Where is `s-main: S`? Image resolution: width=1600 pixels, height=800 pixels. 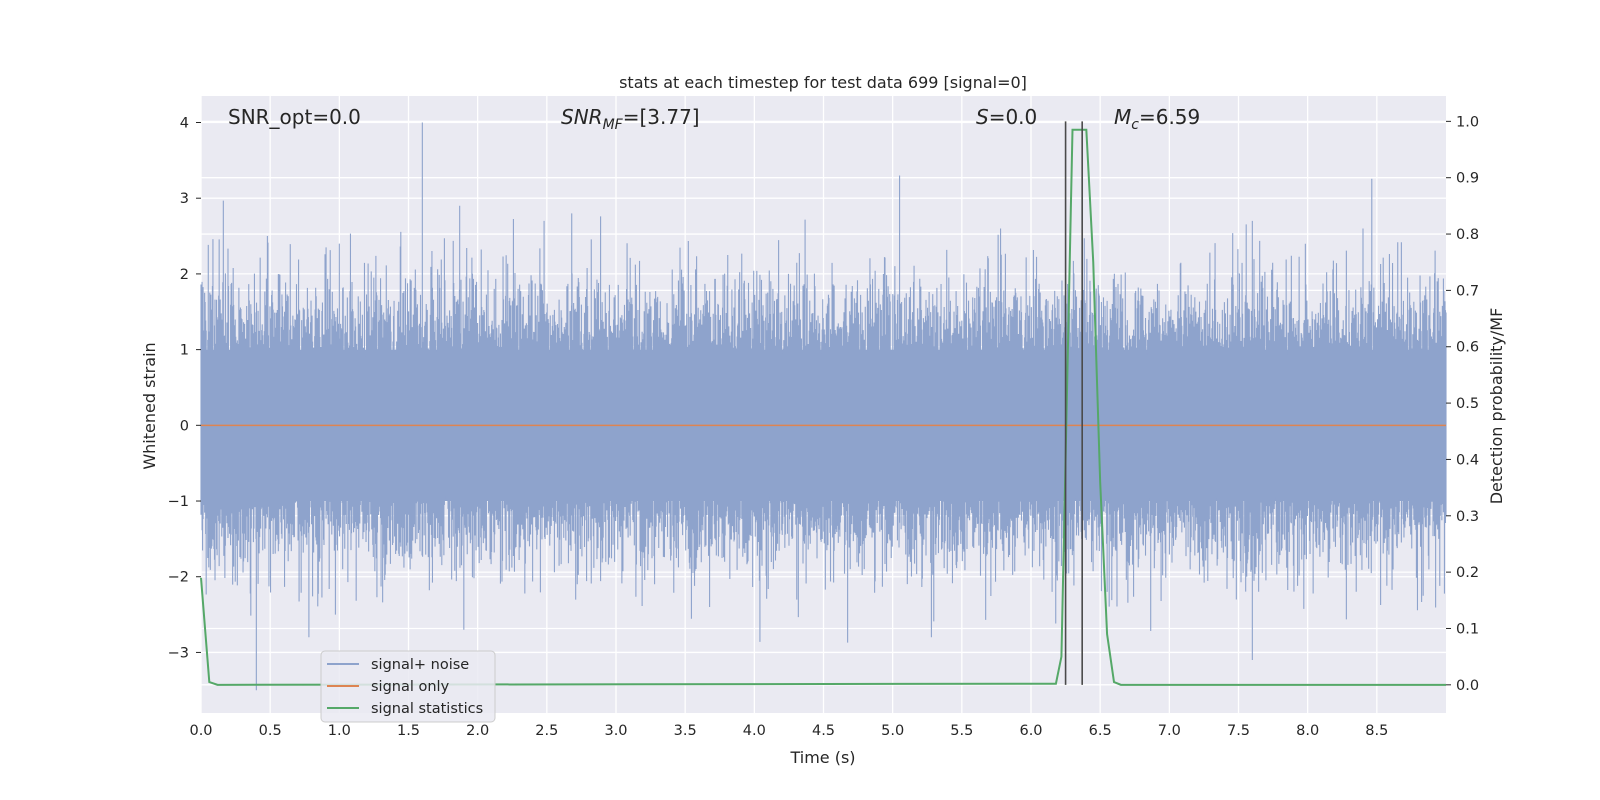
s-main: S is located at coordinates (982, 117).